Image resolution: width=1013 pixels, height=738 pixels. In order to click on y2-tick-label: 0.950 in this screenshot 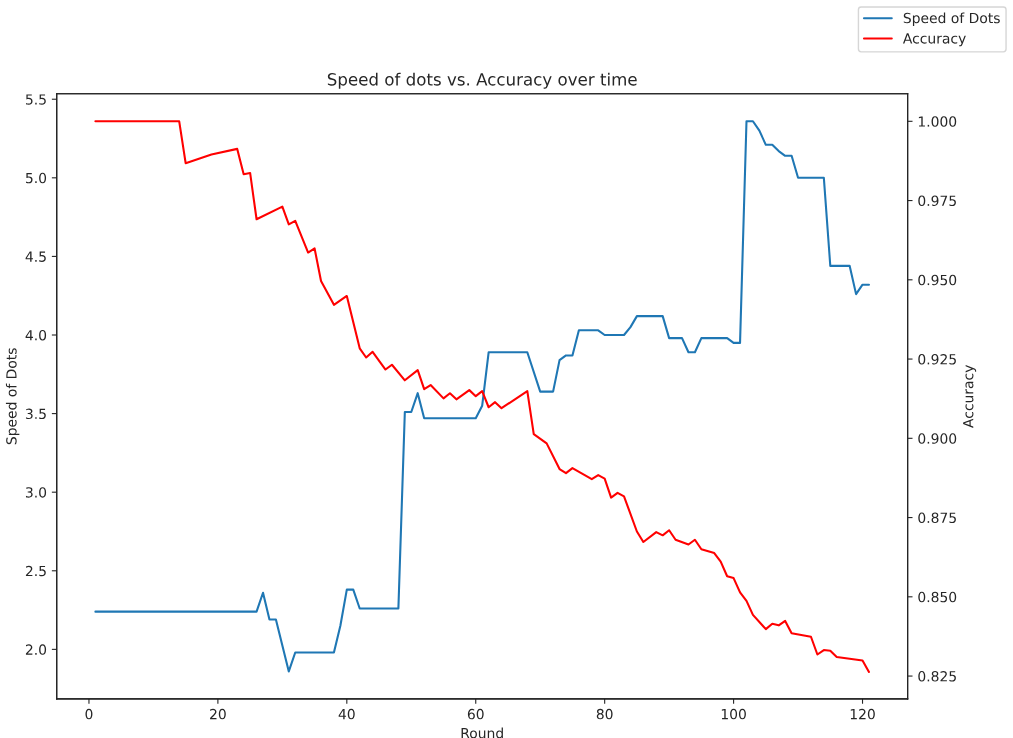, I will do `click(937, 280)`.